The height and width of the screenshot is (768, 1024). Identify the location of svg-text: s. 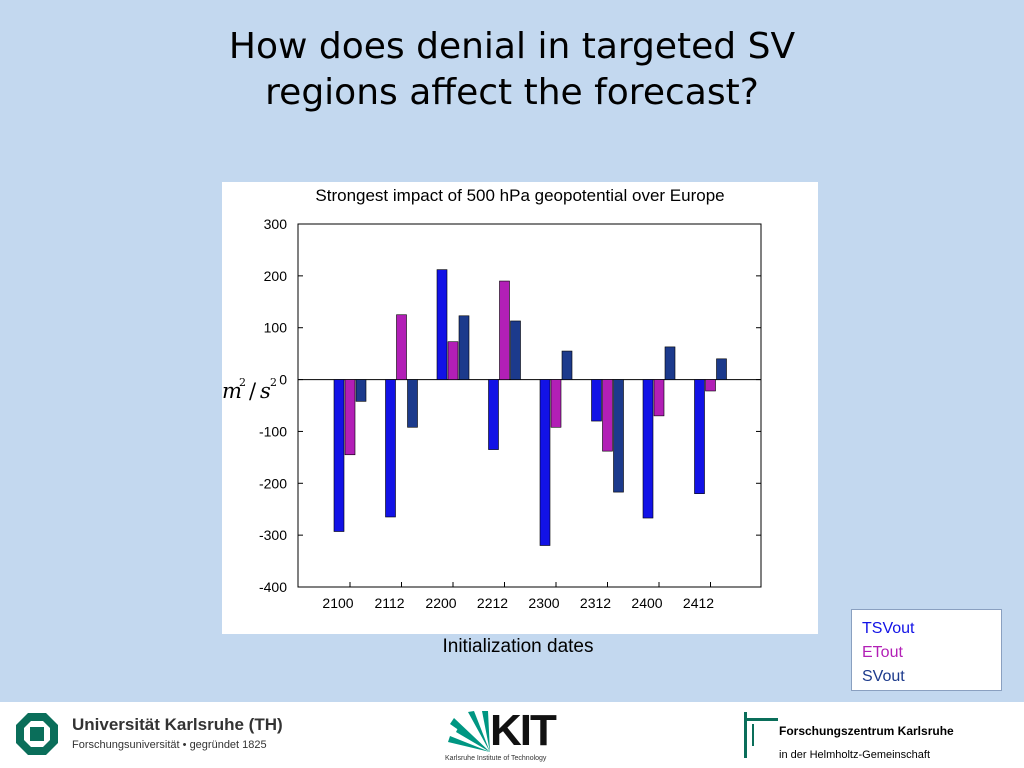
(265, 391).